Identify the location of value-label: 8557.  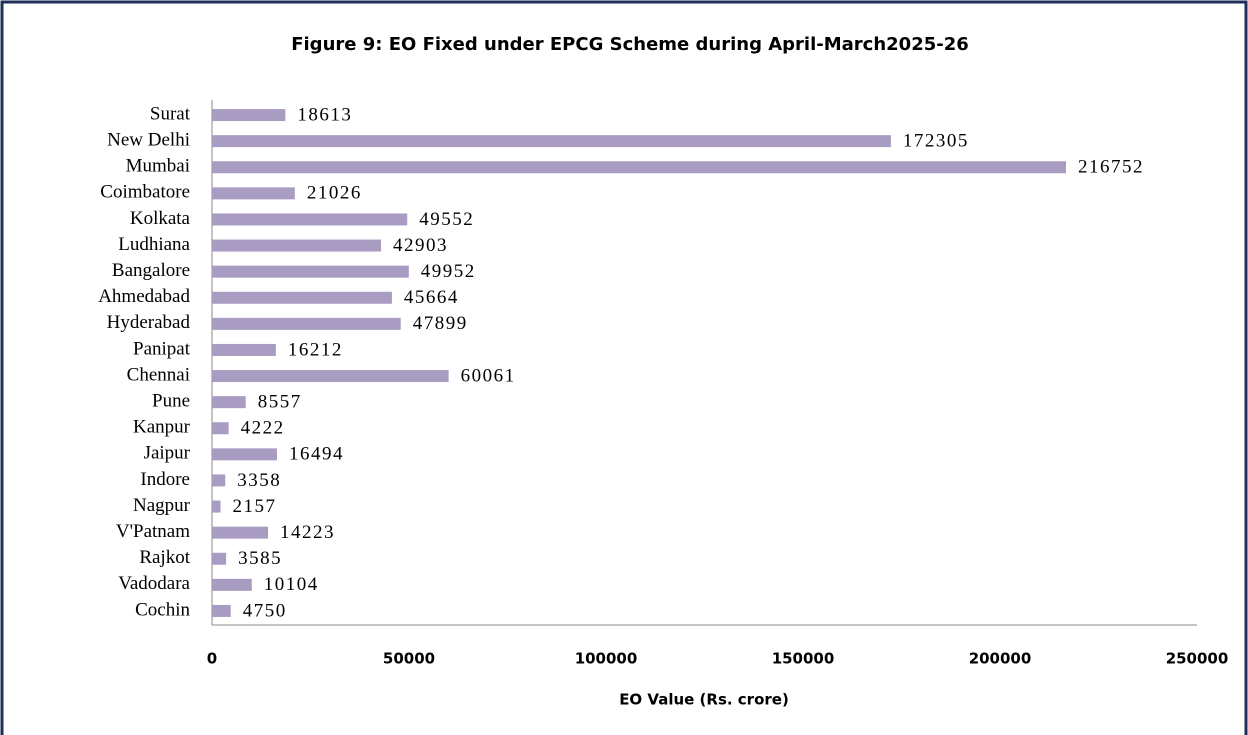
(280, 402).